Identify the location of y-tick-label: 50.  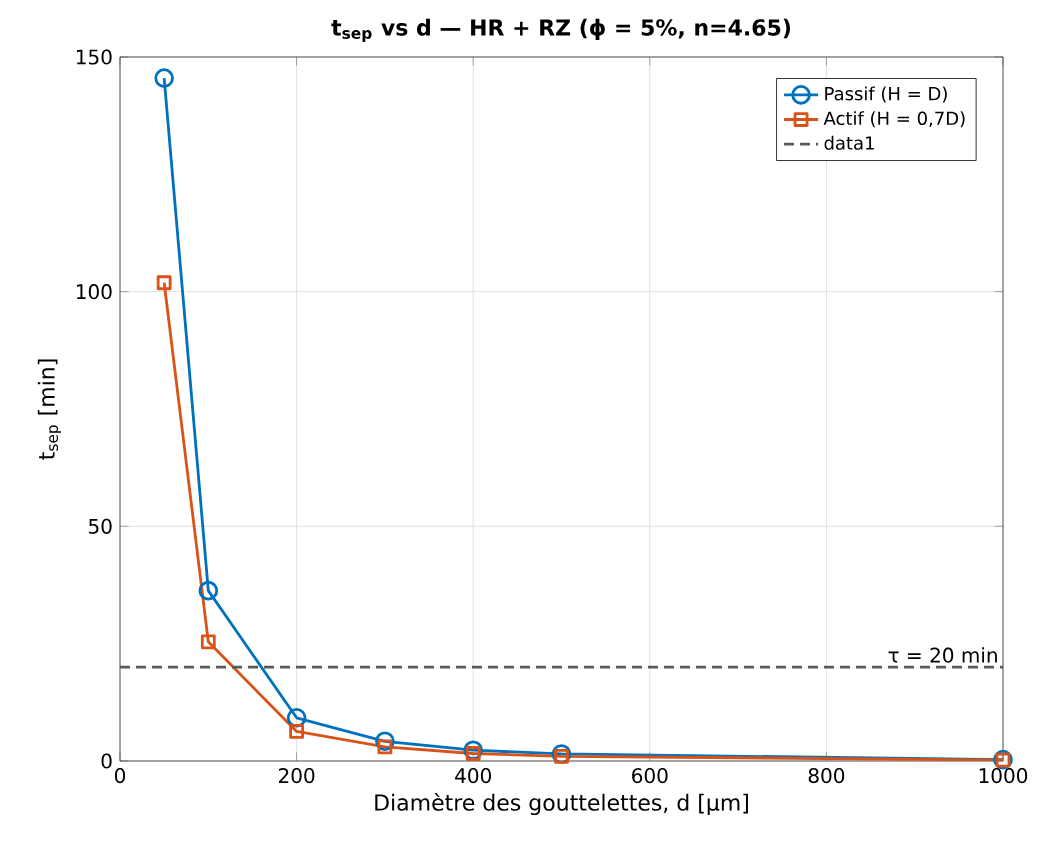
(100, 526).